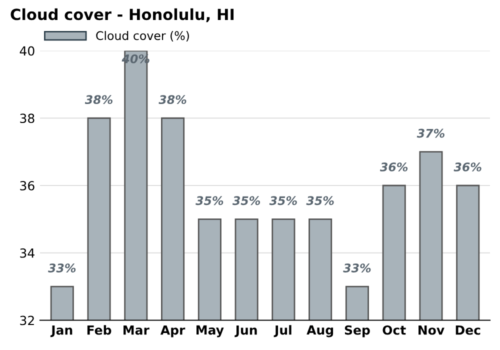  What do you see at coordinates (137, 330) in the screenshot?
I see `x-tick-label: Mar` at bounding box center [137, 330].